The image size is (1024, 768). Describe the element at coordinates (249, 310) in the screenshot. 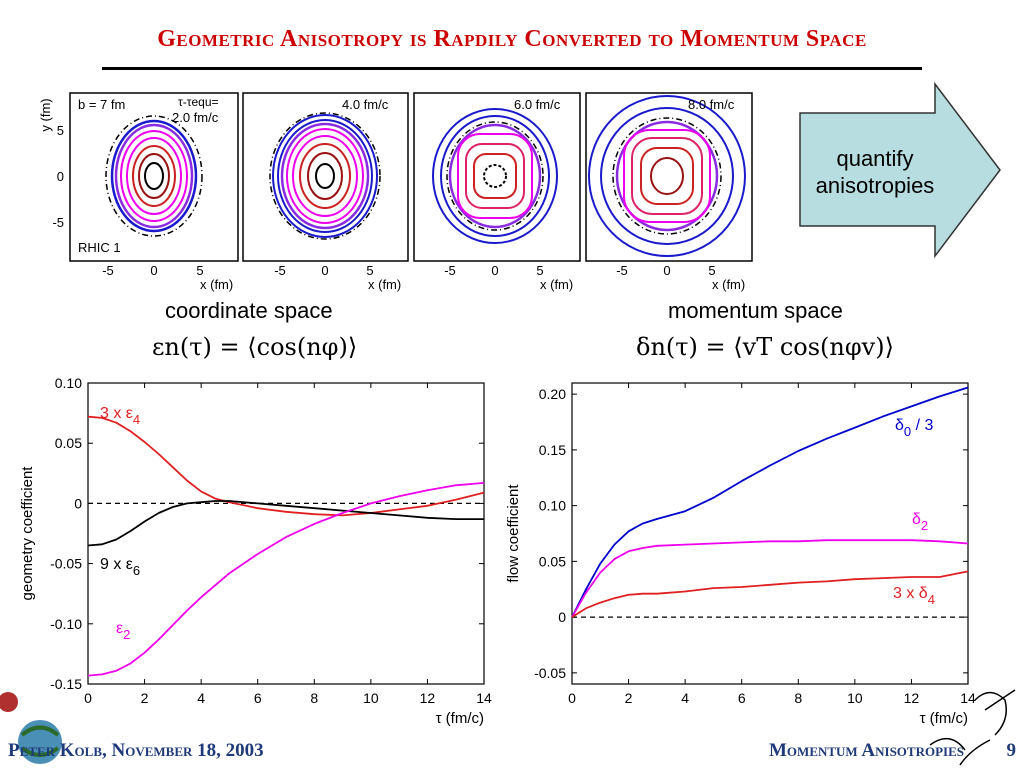

I see `coordinate-space-label: coordinate space` at that location.